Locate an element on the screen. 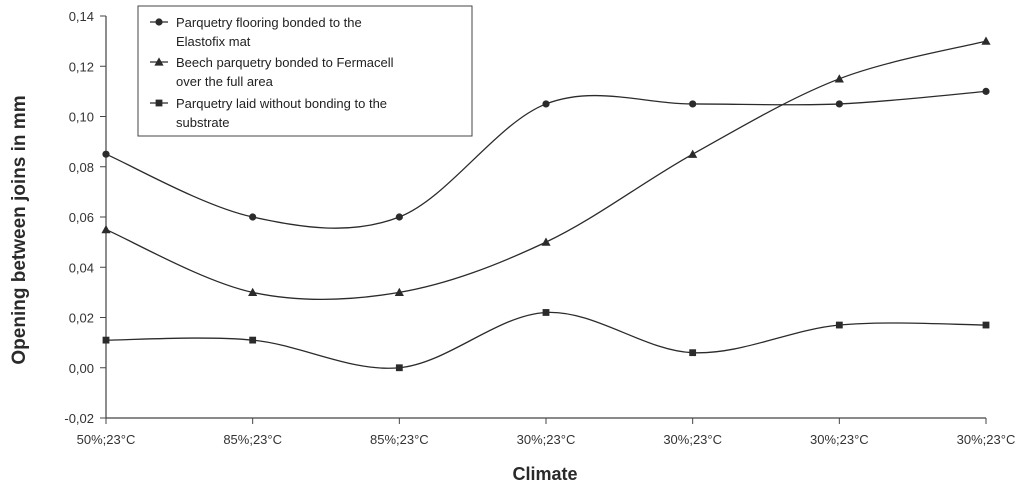  y-tick-label: 0,06 is located at coordinates (81, 217).